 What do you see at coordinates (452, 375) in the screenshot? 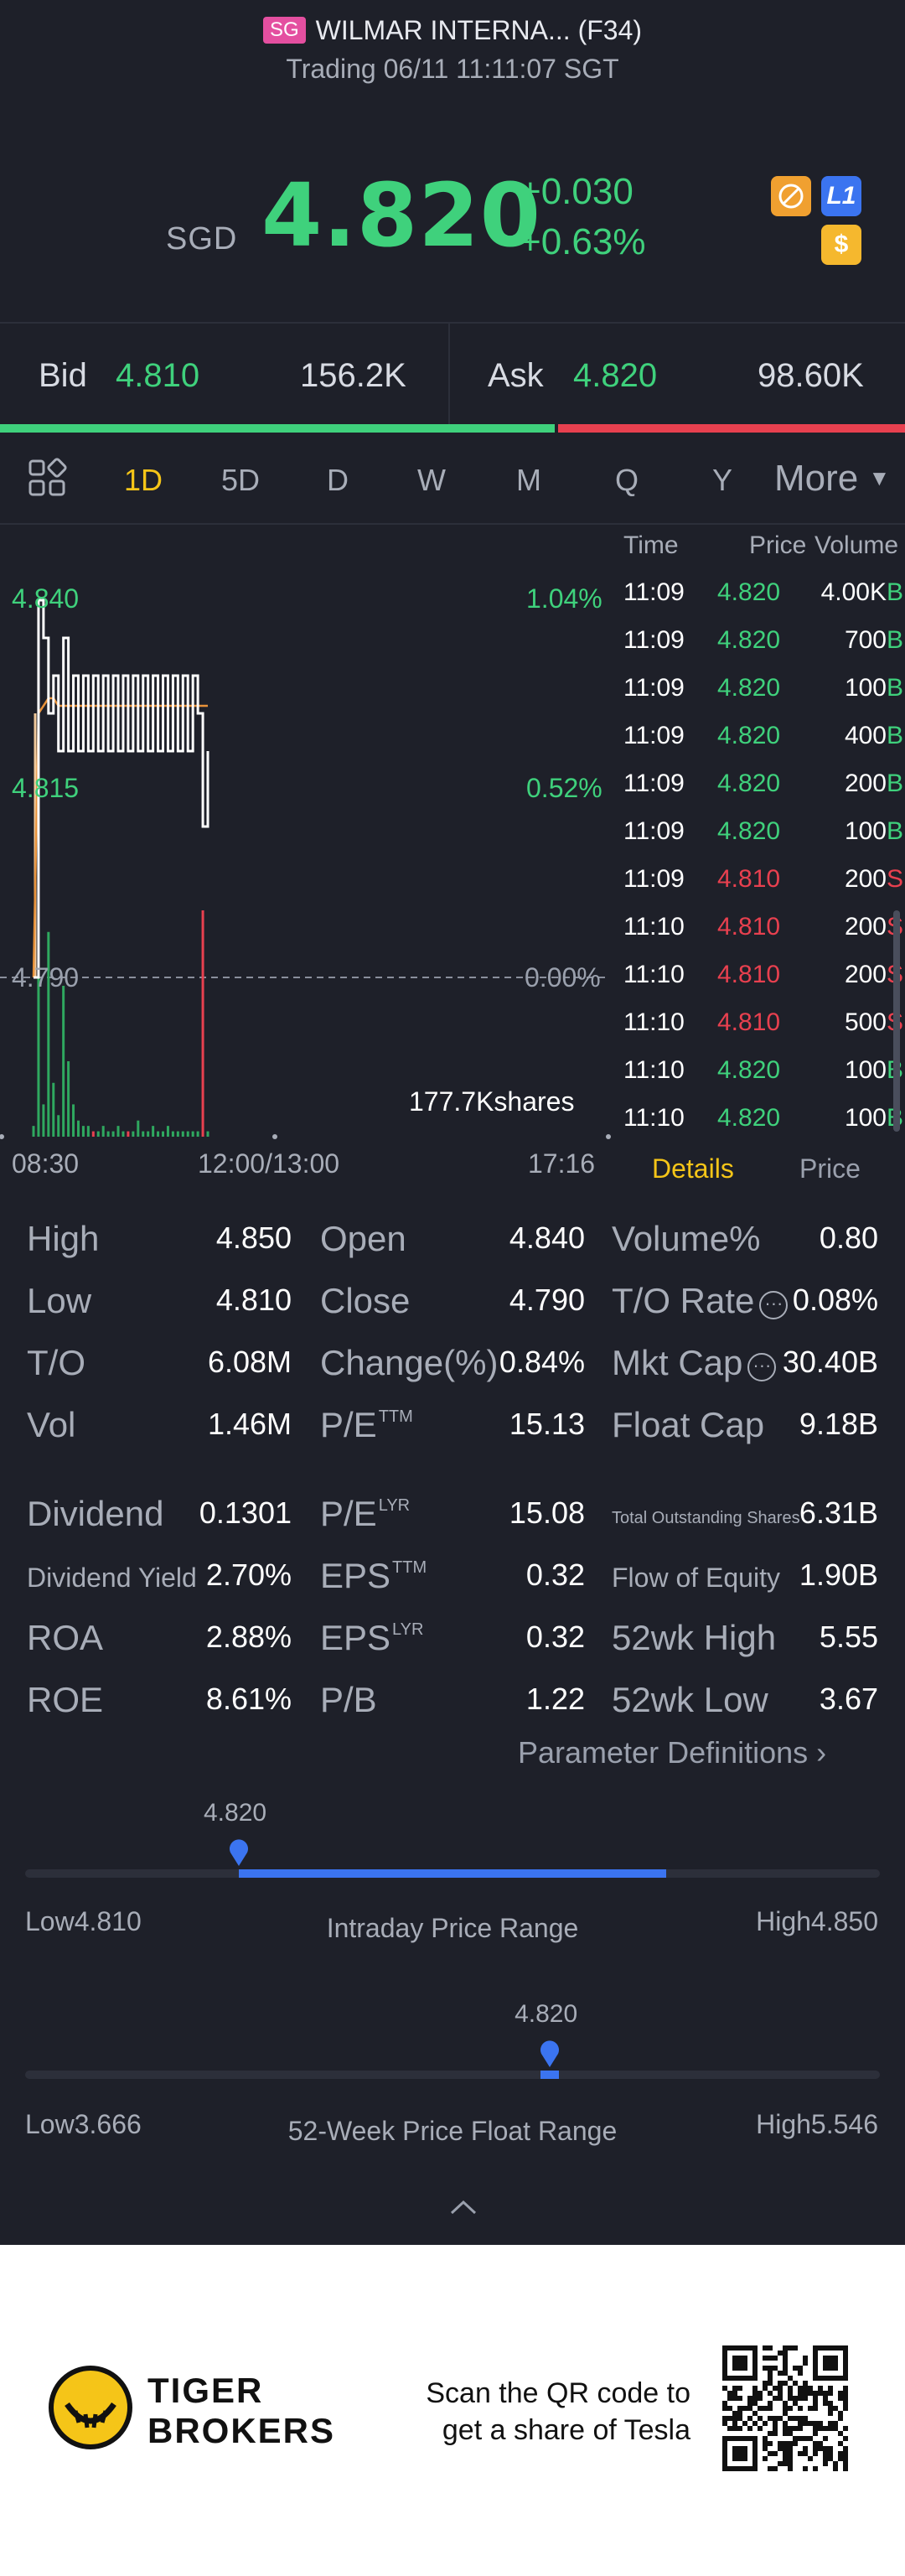
I see `bid-ask-panel: Bid 4.810 156.2K Ask 4.820 98.60K` at bounding box center [452, 375].